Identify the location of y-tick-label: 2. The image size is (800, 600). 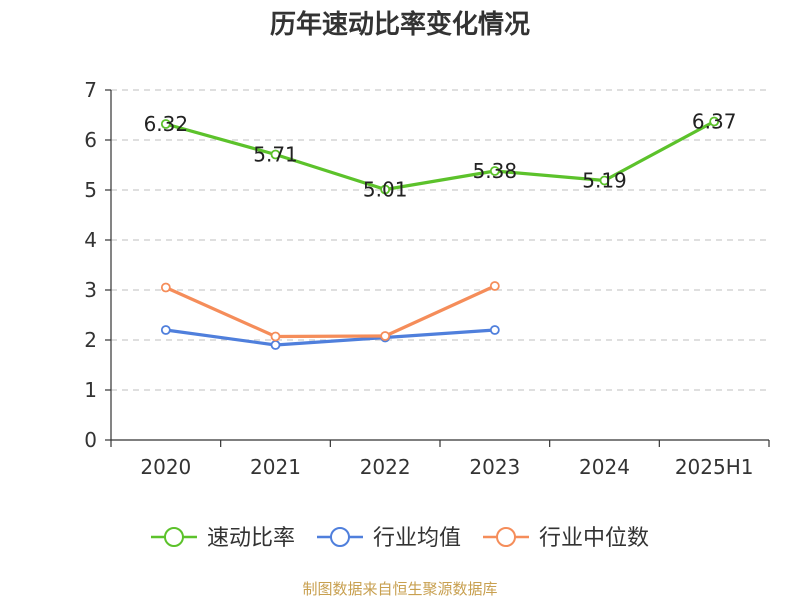
(90, 340).